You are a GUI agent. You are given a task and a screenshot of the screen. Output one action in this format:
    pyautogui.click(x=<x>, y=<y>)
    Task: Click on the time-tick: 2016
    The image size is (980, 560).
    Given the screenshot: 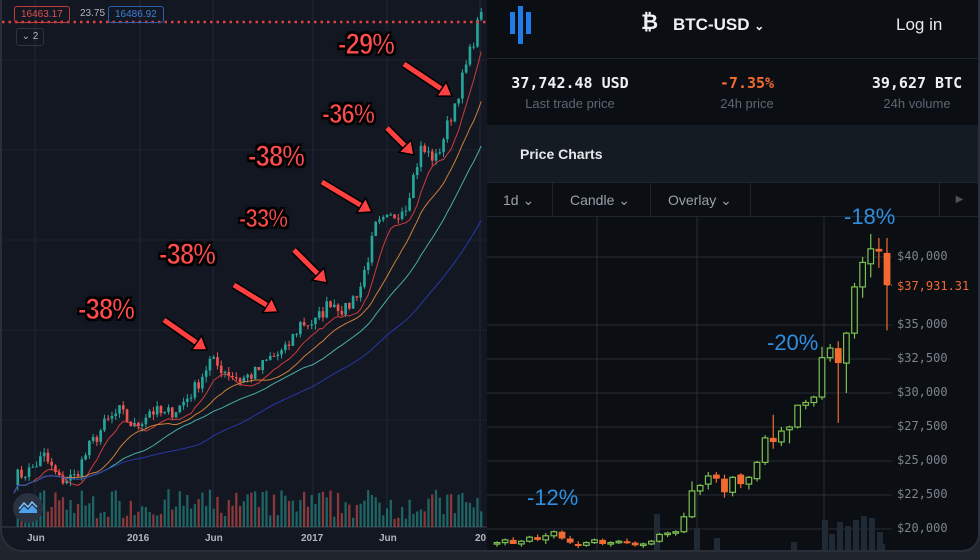 What is the action you would take?
    pyautogui.click(x=138, y=538)
    